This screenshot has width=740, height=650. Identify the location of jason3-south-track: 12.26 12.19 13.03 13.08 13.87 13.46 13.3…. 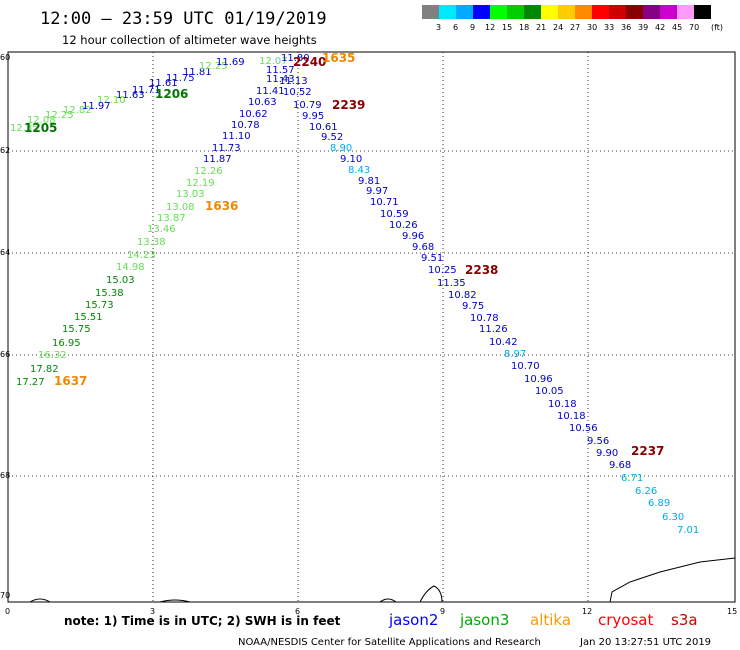
(119, 277).